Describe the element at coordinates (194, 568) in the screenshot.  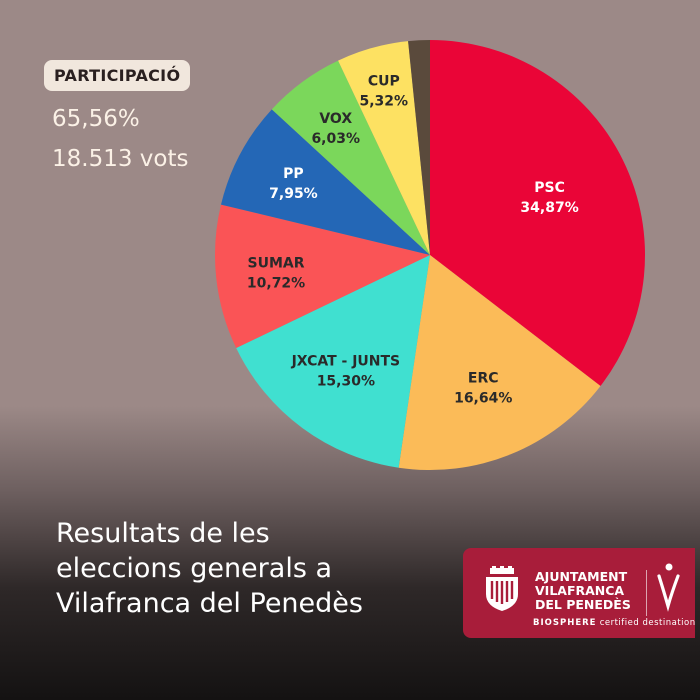
I see `headline-line-2: eleccions generals a` at that location.